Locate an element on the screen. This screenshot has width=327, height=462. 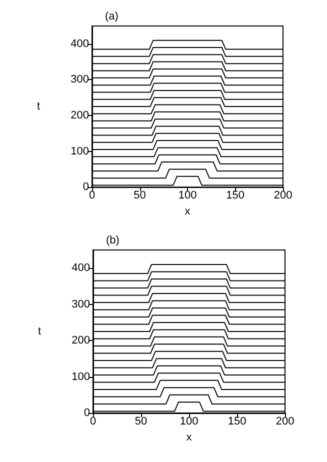
chart-title: (b) is located at coordinates (113, 240).